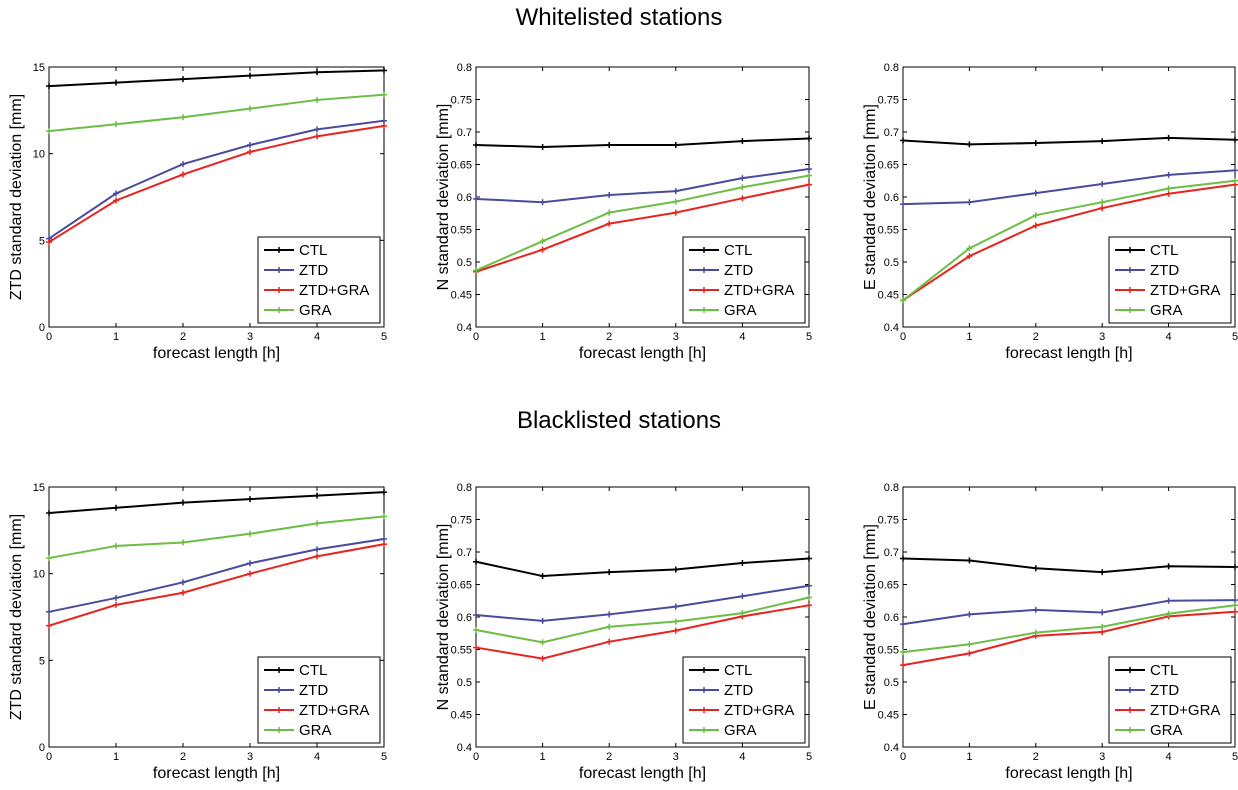 Image resolution: width=1238 pixels, height=790 pixels. I want to click on x-axis-label: forecast length [h], so click(642, 353).